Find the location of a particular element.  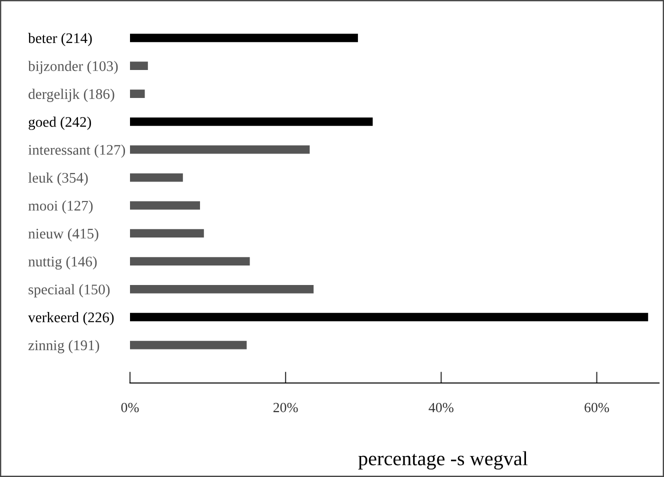

y-tick-label: mooi (127) is located at coordinates (60, 207).